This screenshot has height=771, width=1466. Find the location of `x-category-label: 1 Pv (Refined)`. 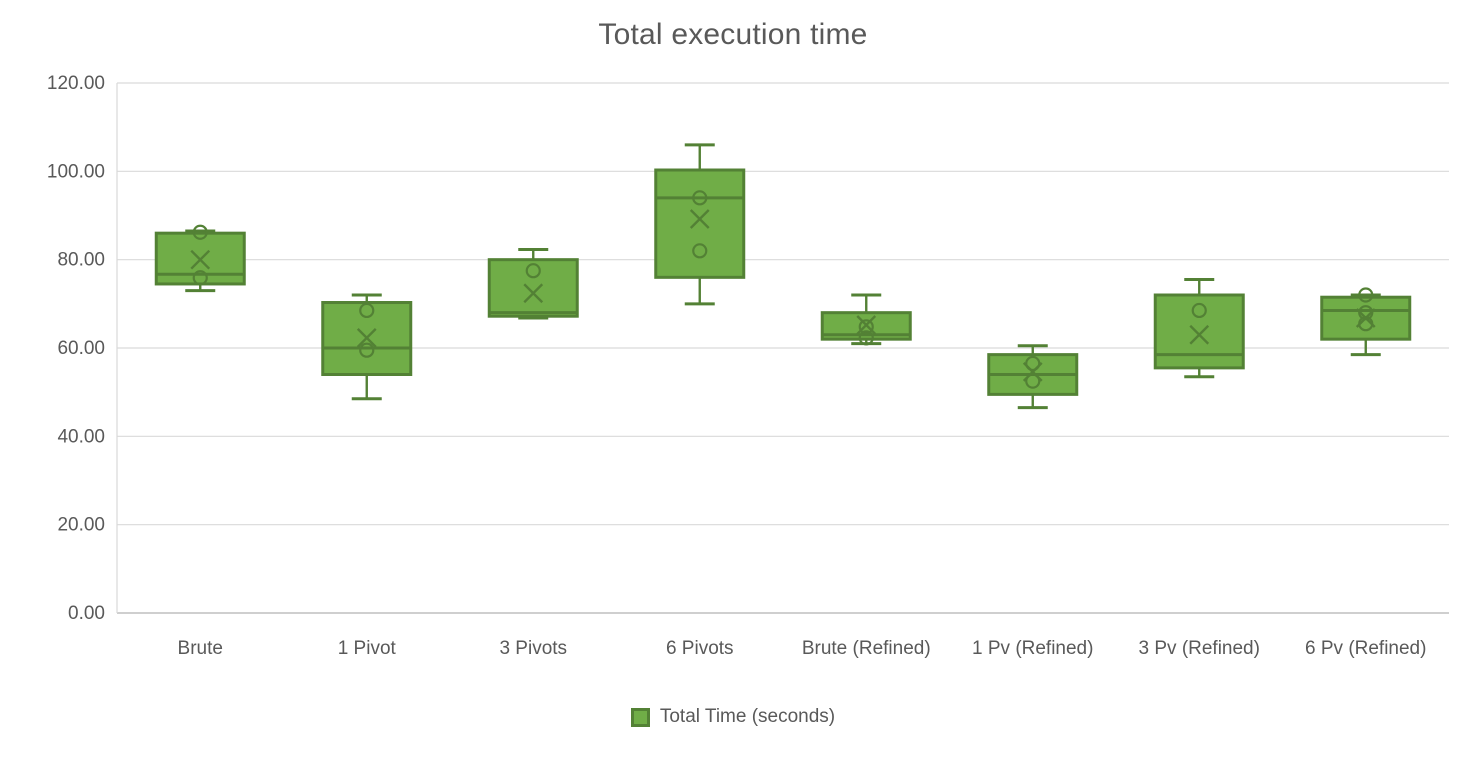

x-category-label: 1 Pv (Refined) is located at coordinates (1032, 648).